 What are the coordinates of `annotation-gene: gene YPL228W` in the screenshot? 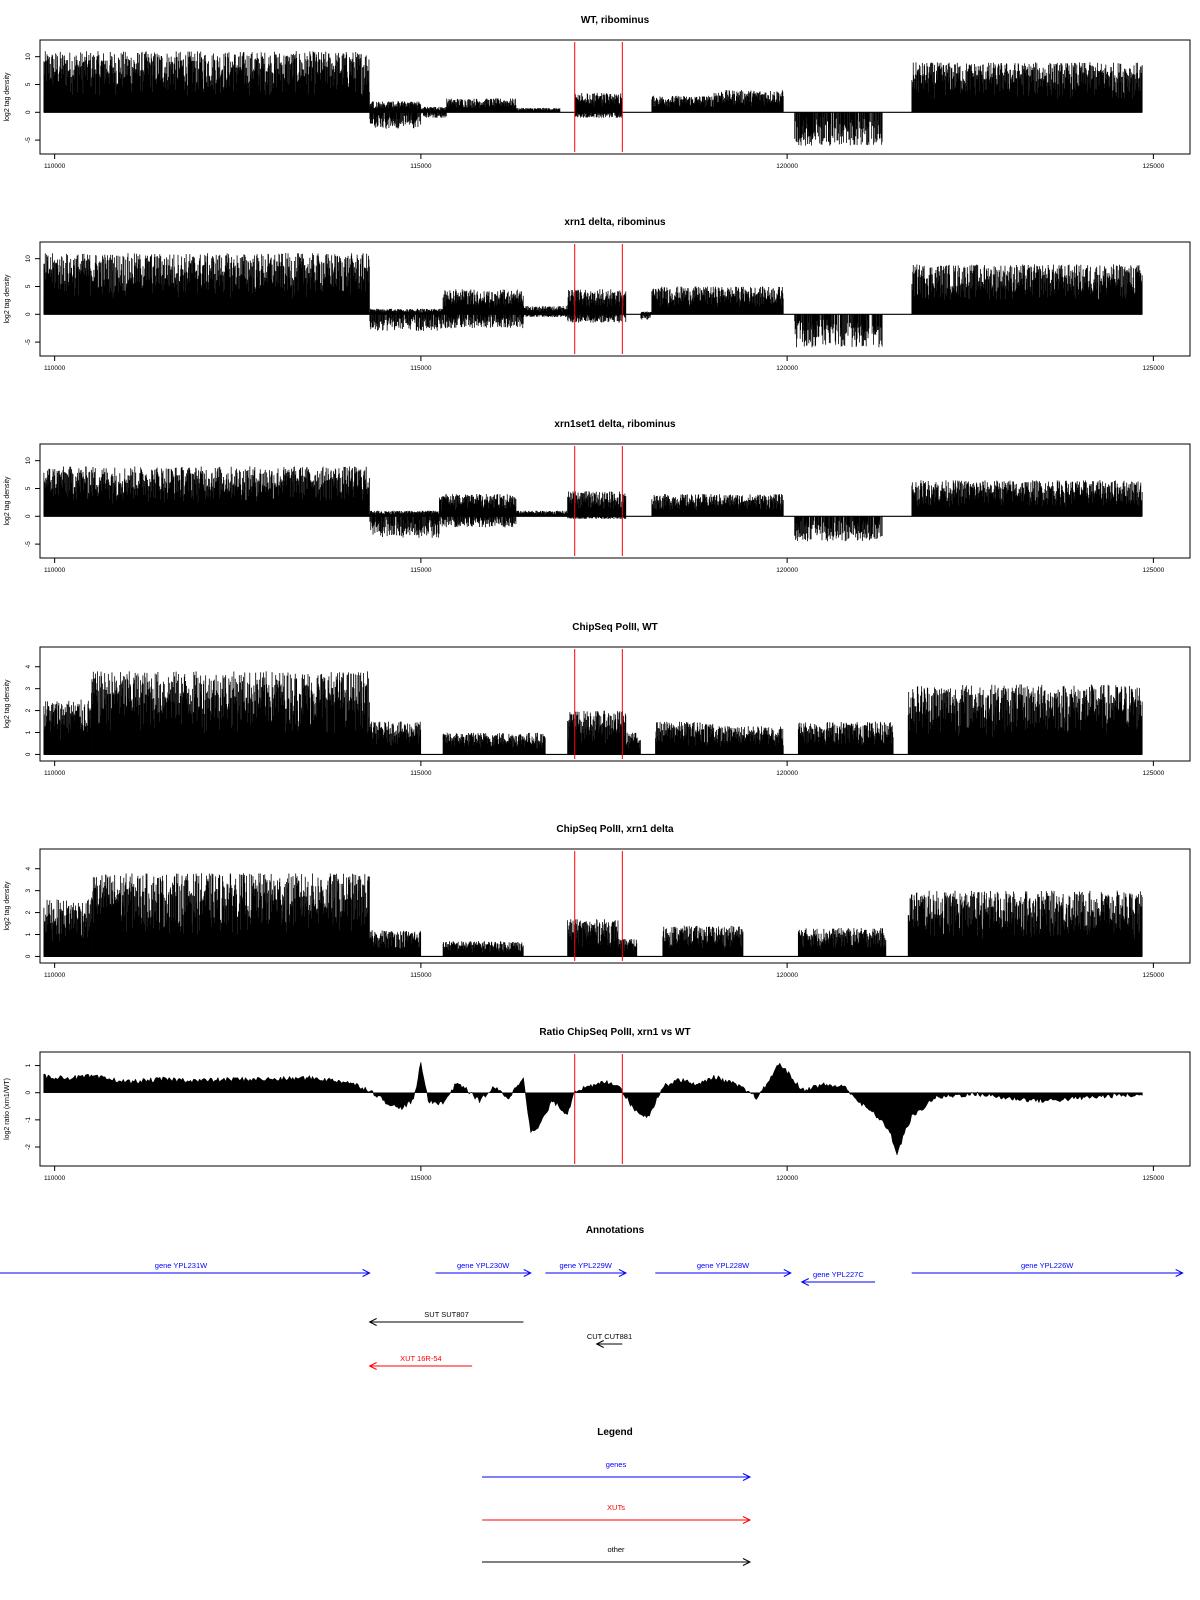 It's located at (723, 1269).